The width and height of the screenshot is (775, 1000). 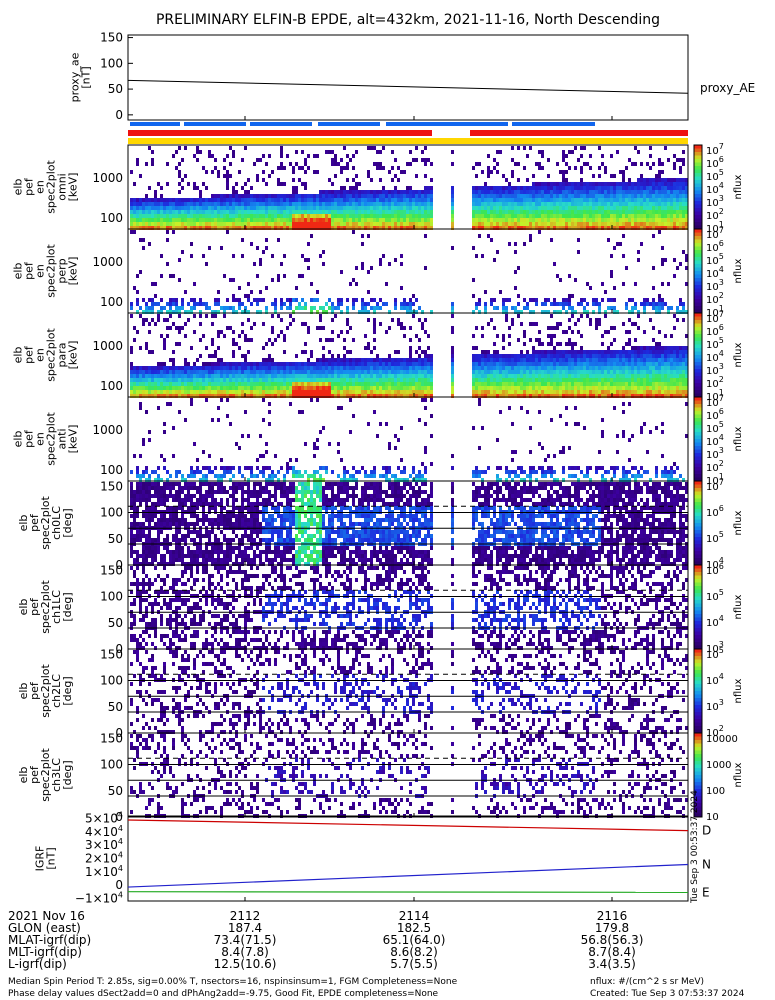 What do you see at coordinates (715, 330) in the screenshot?
I see `colorbar-tick: 10⁶` at bounding box center [715, 330].